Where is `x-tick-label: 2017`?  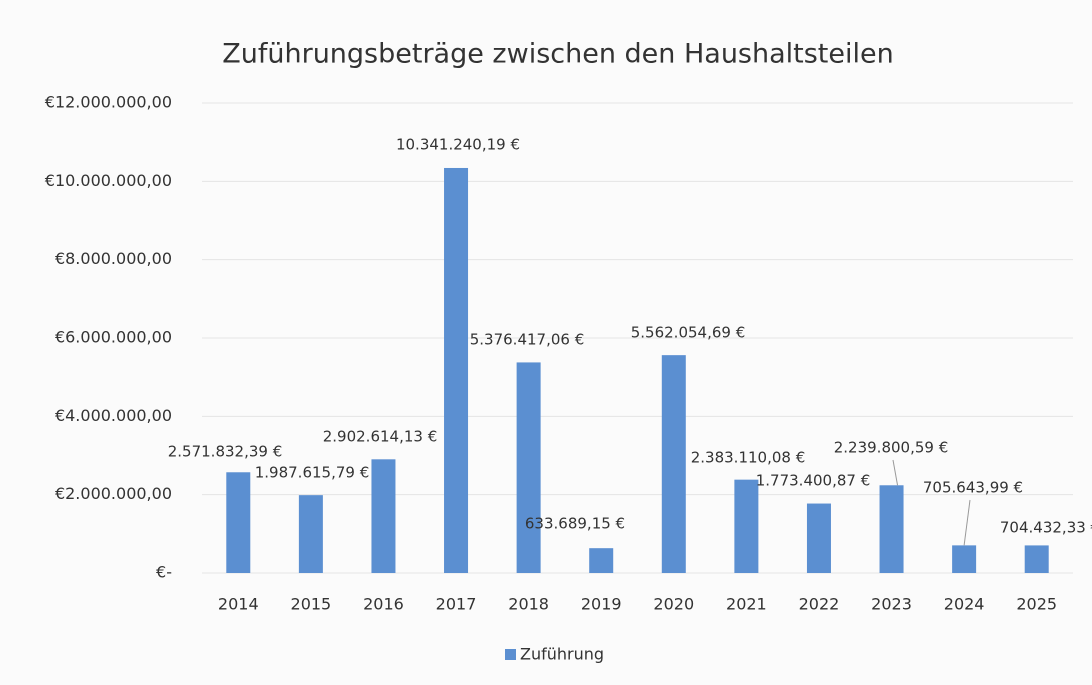
x-tick-label: 2017 is located at coordinates (456, 604).